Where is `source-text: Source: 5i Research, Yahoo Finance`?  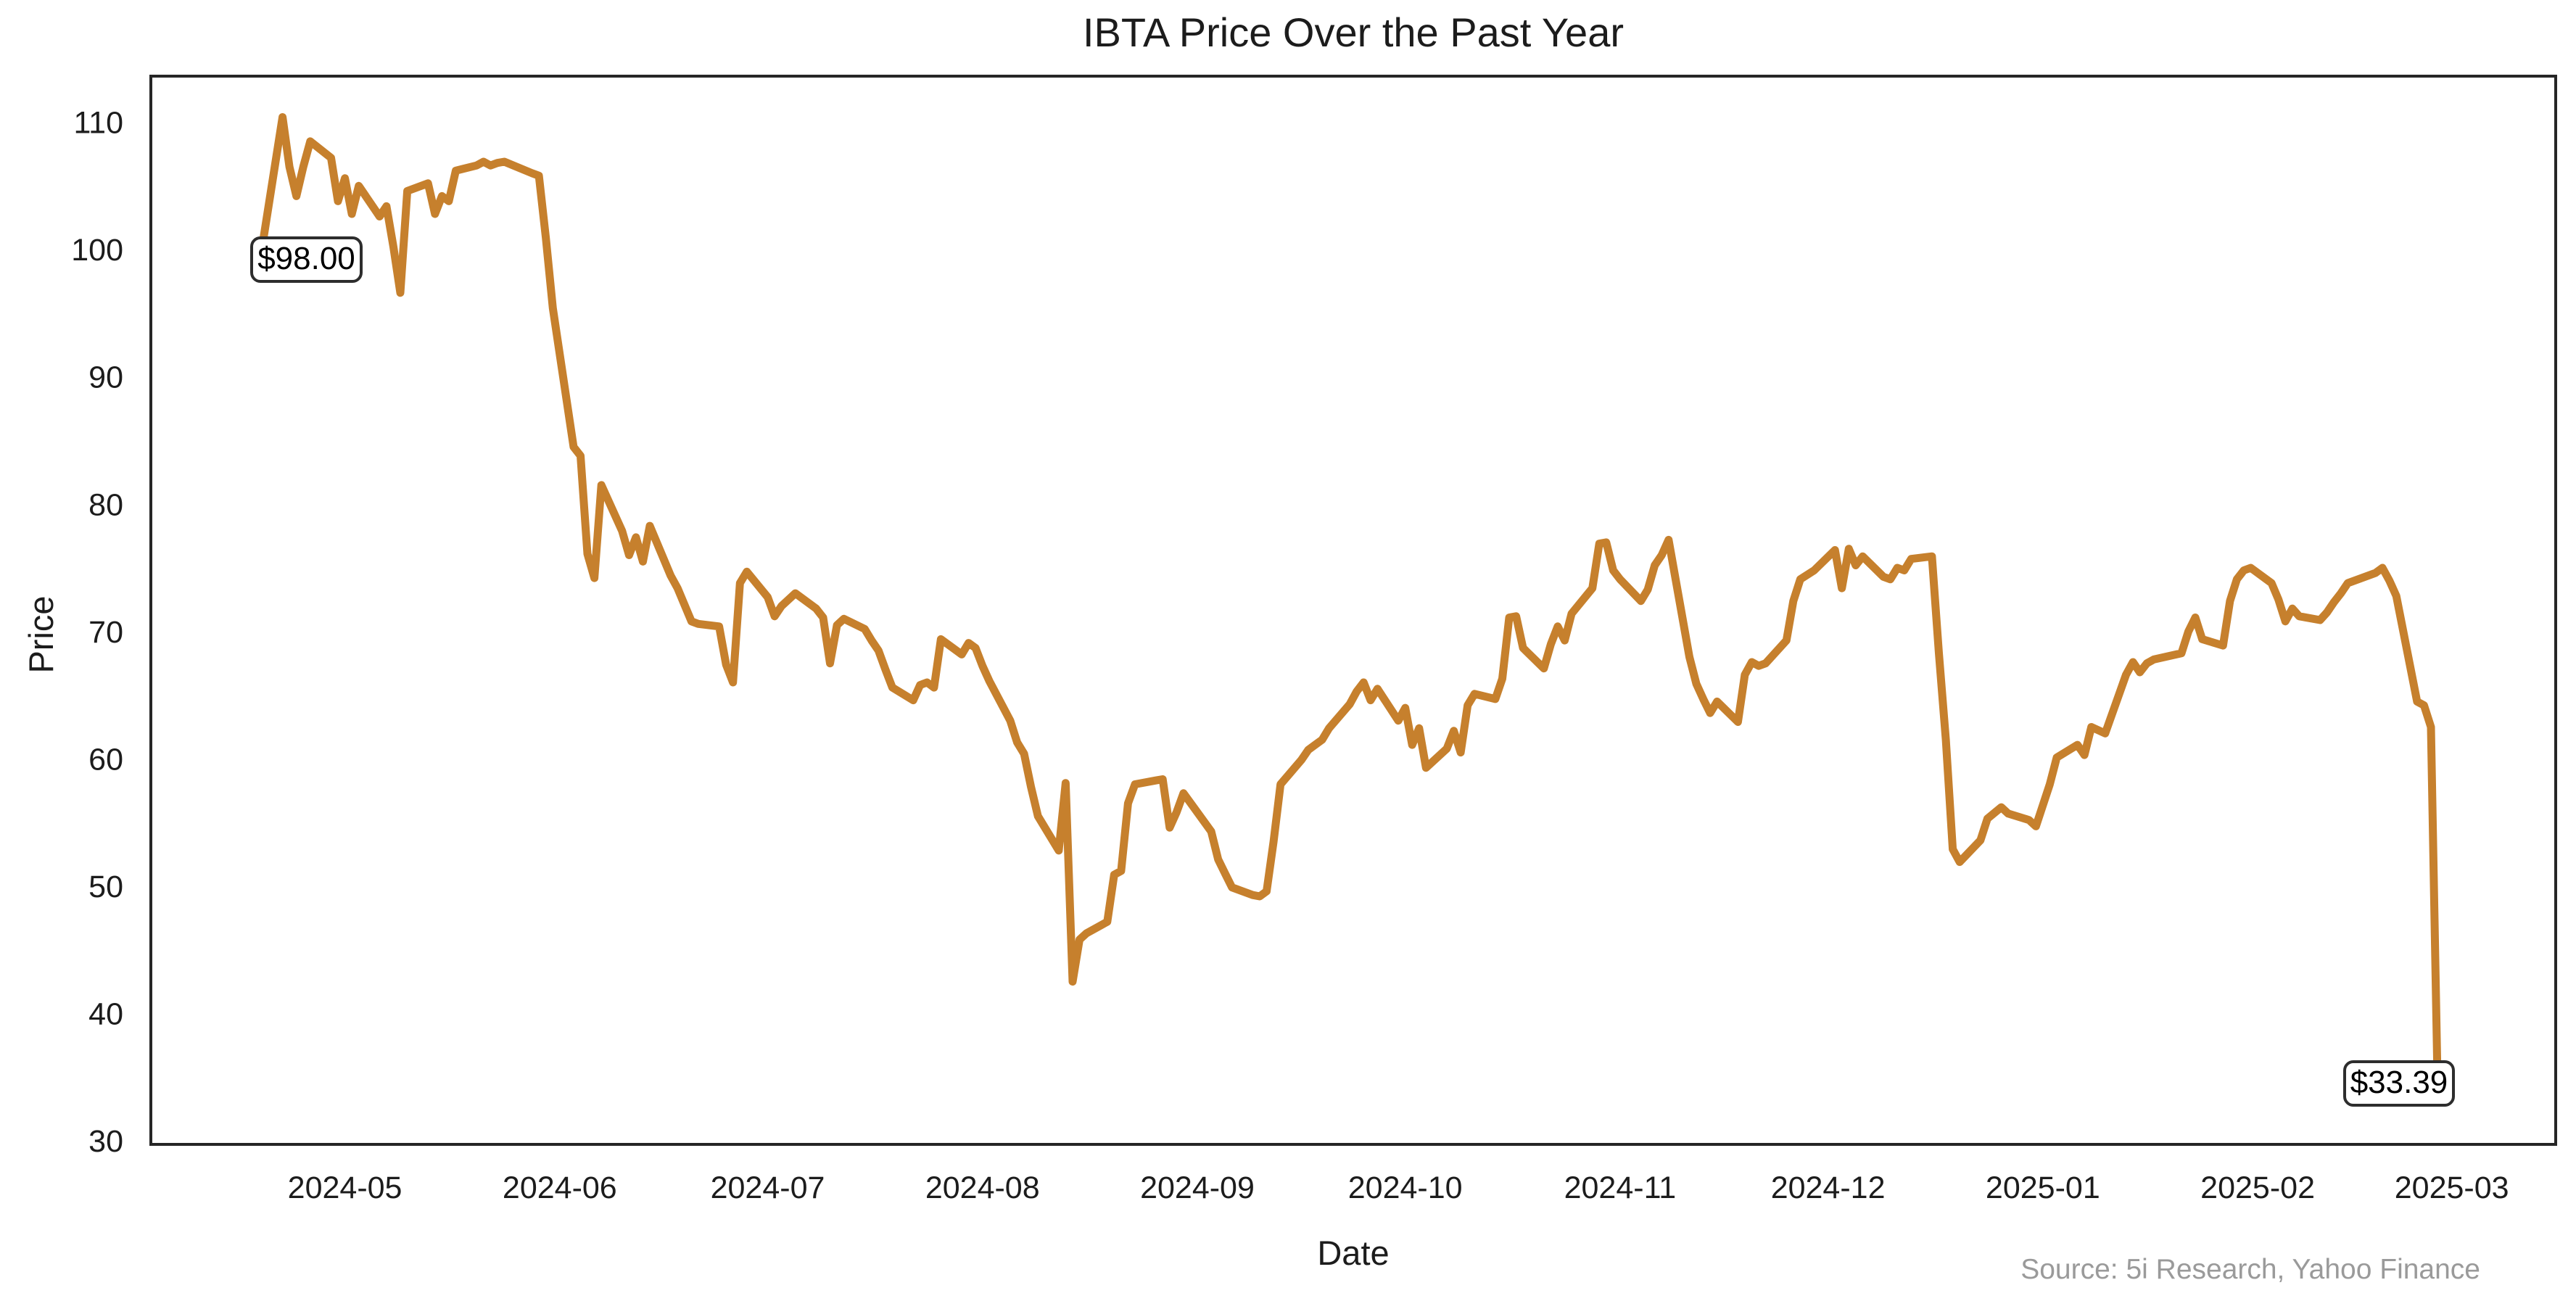
source-text: Source: 5i Research, Yahoo Finance is located at coordinates (2250, 1269).